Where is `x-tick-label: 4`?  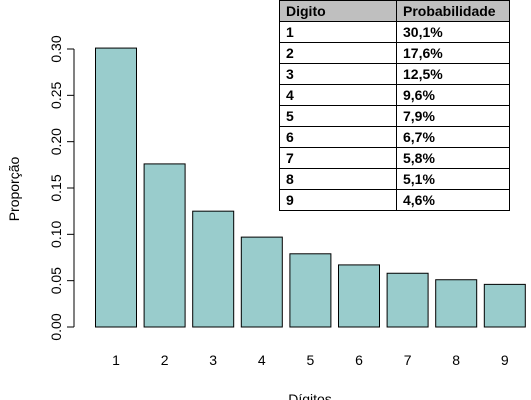 x-tick-label: 4 is located at coordinates (262, 360).